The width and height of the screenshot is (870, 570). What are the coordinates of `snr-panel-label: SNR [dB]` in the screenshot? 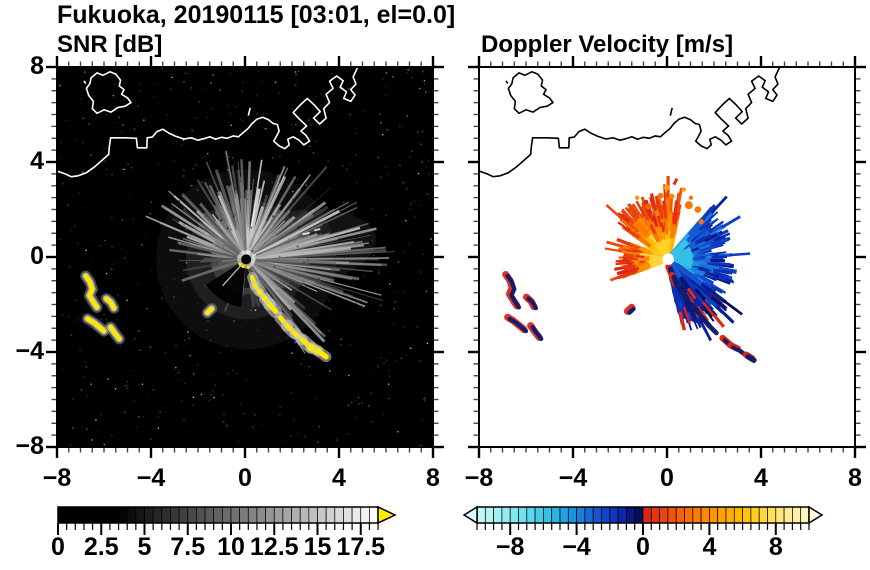 It's located at (110, 44).